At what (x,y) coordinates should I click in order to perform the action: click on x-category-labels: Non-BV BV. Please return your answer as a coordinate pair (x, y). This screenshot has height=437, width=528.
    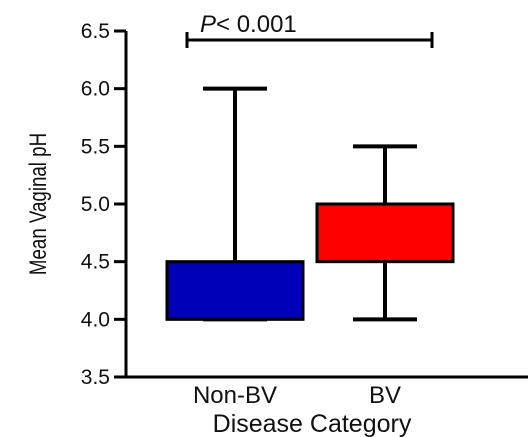
    Looking at the image, I should click on (297, 395).